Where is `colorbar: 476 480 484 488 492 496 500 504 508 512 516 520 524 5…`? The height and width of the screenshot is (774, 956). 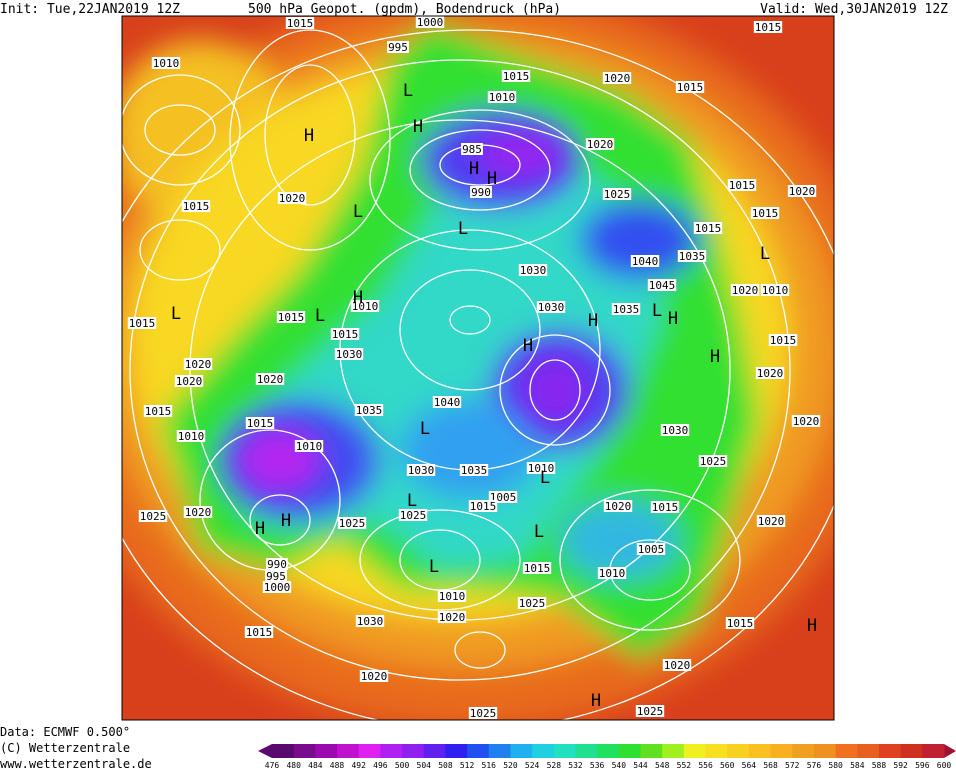
colorbar: 476 480 484 488 492 496 500 504 508 512 516 520 524 5… is located at coordinates (607, 757).